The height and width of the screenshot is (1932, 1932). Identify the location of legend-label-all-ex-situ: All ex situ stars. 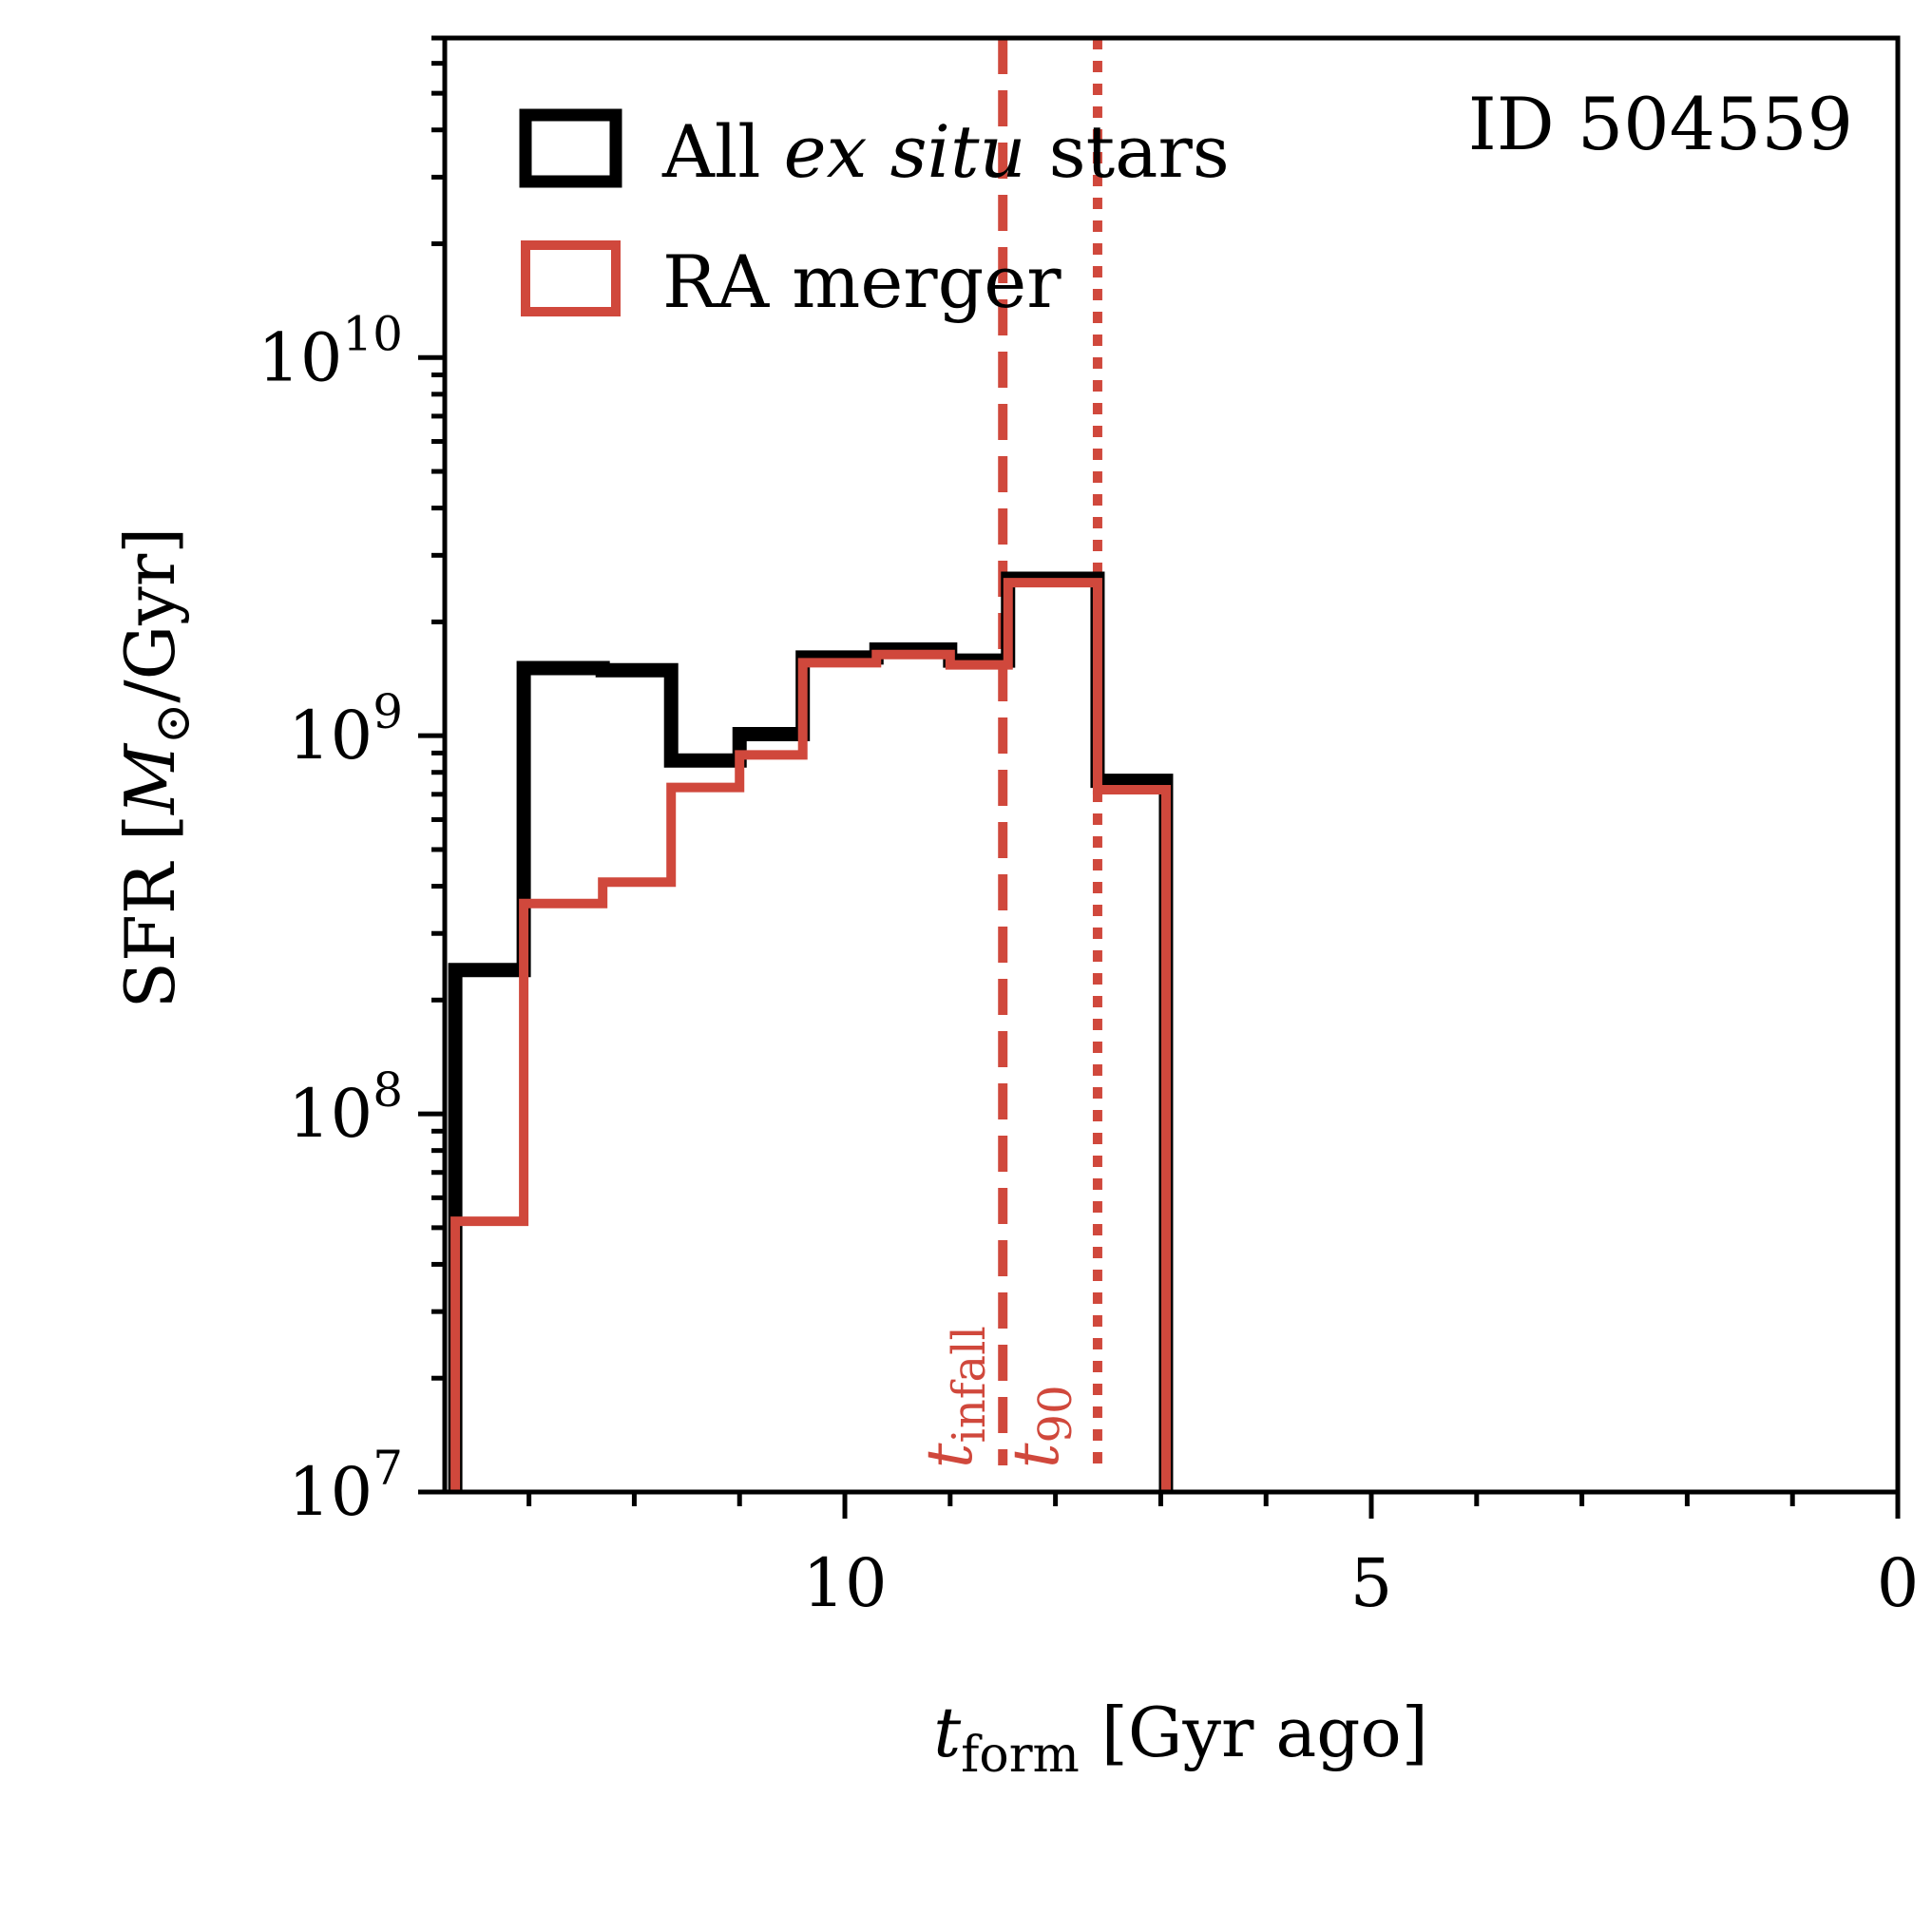
(945, 151).